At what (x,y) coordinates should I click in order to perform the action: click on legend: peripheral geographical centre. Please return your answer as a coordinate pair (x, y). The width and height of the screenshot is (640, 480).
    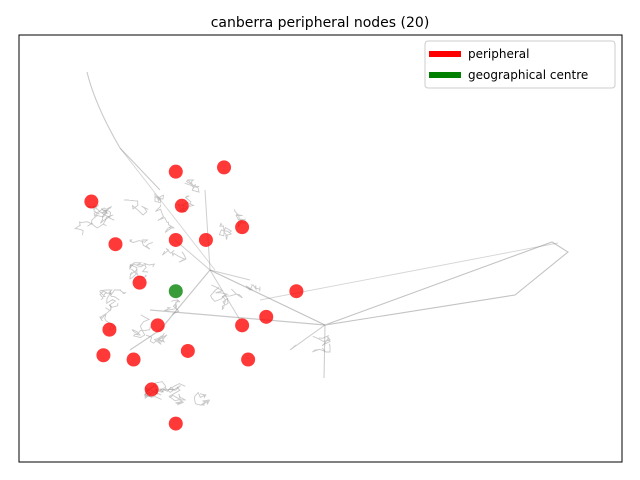
    Looking at the image, I should click on (520, 64).